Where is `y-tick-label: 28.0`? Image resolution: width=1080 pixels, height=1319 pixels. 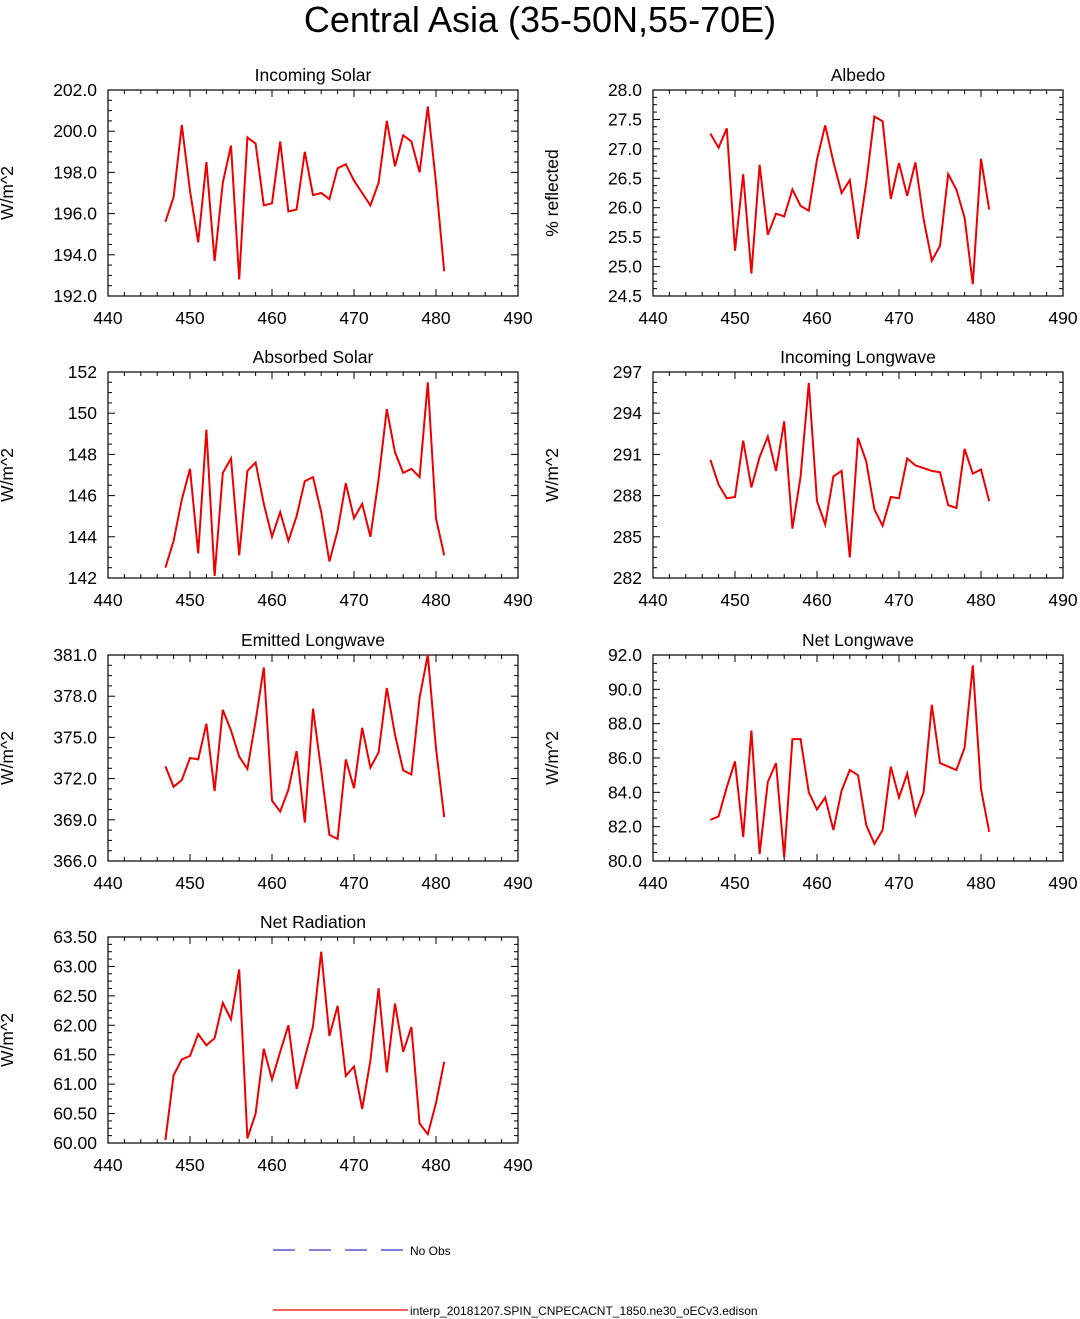 y-tick-label: 28.0 is located at coordinates (625, 90).